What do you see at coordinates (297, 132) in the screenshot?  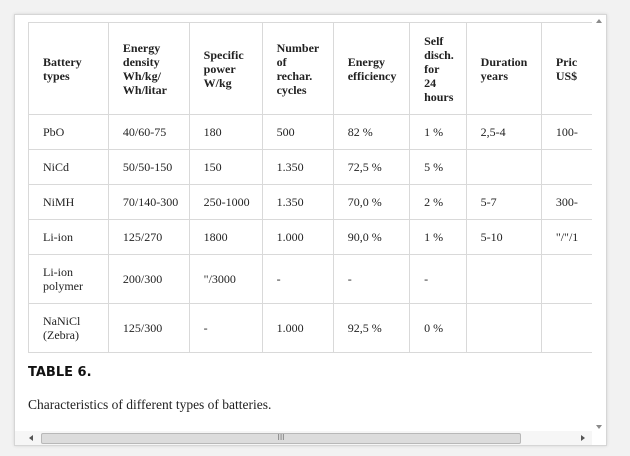 I see `table-cell: 500` at bounding box center [297, 132].